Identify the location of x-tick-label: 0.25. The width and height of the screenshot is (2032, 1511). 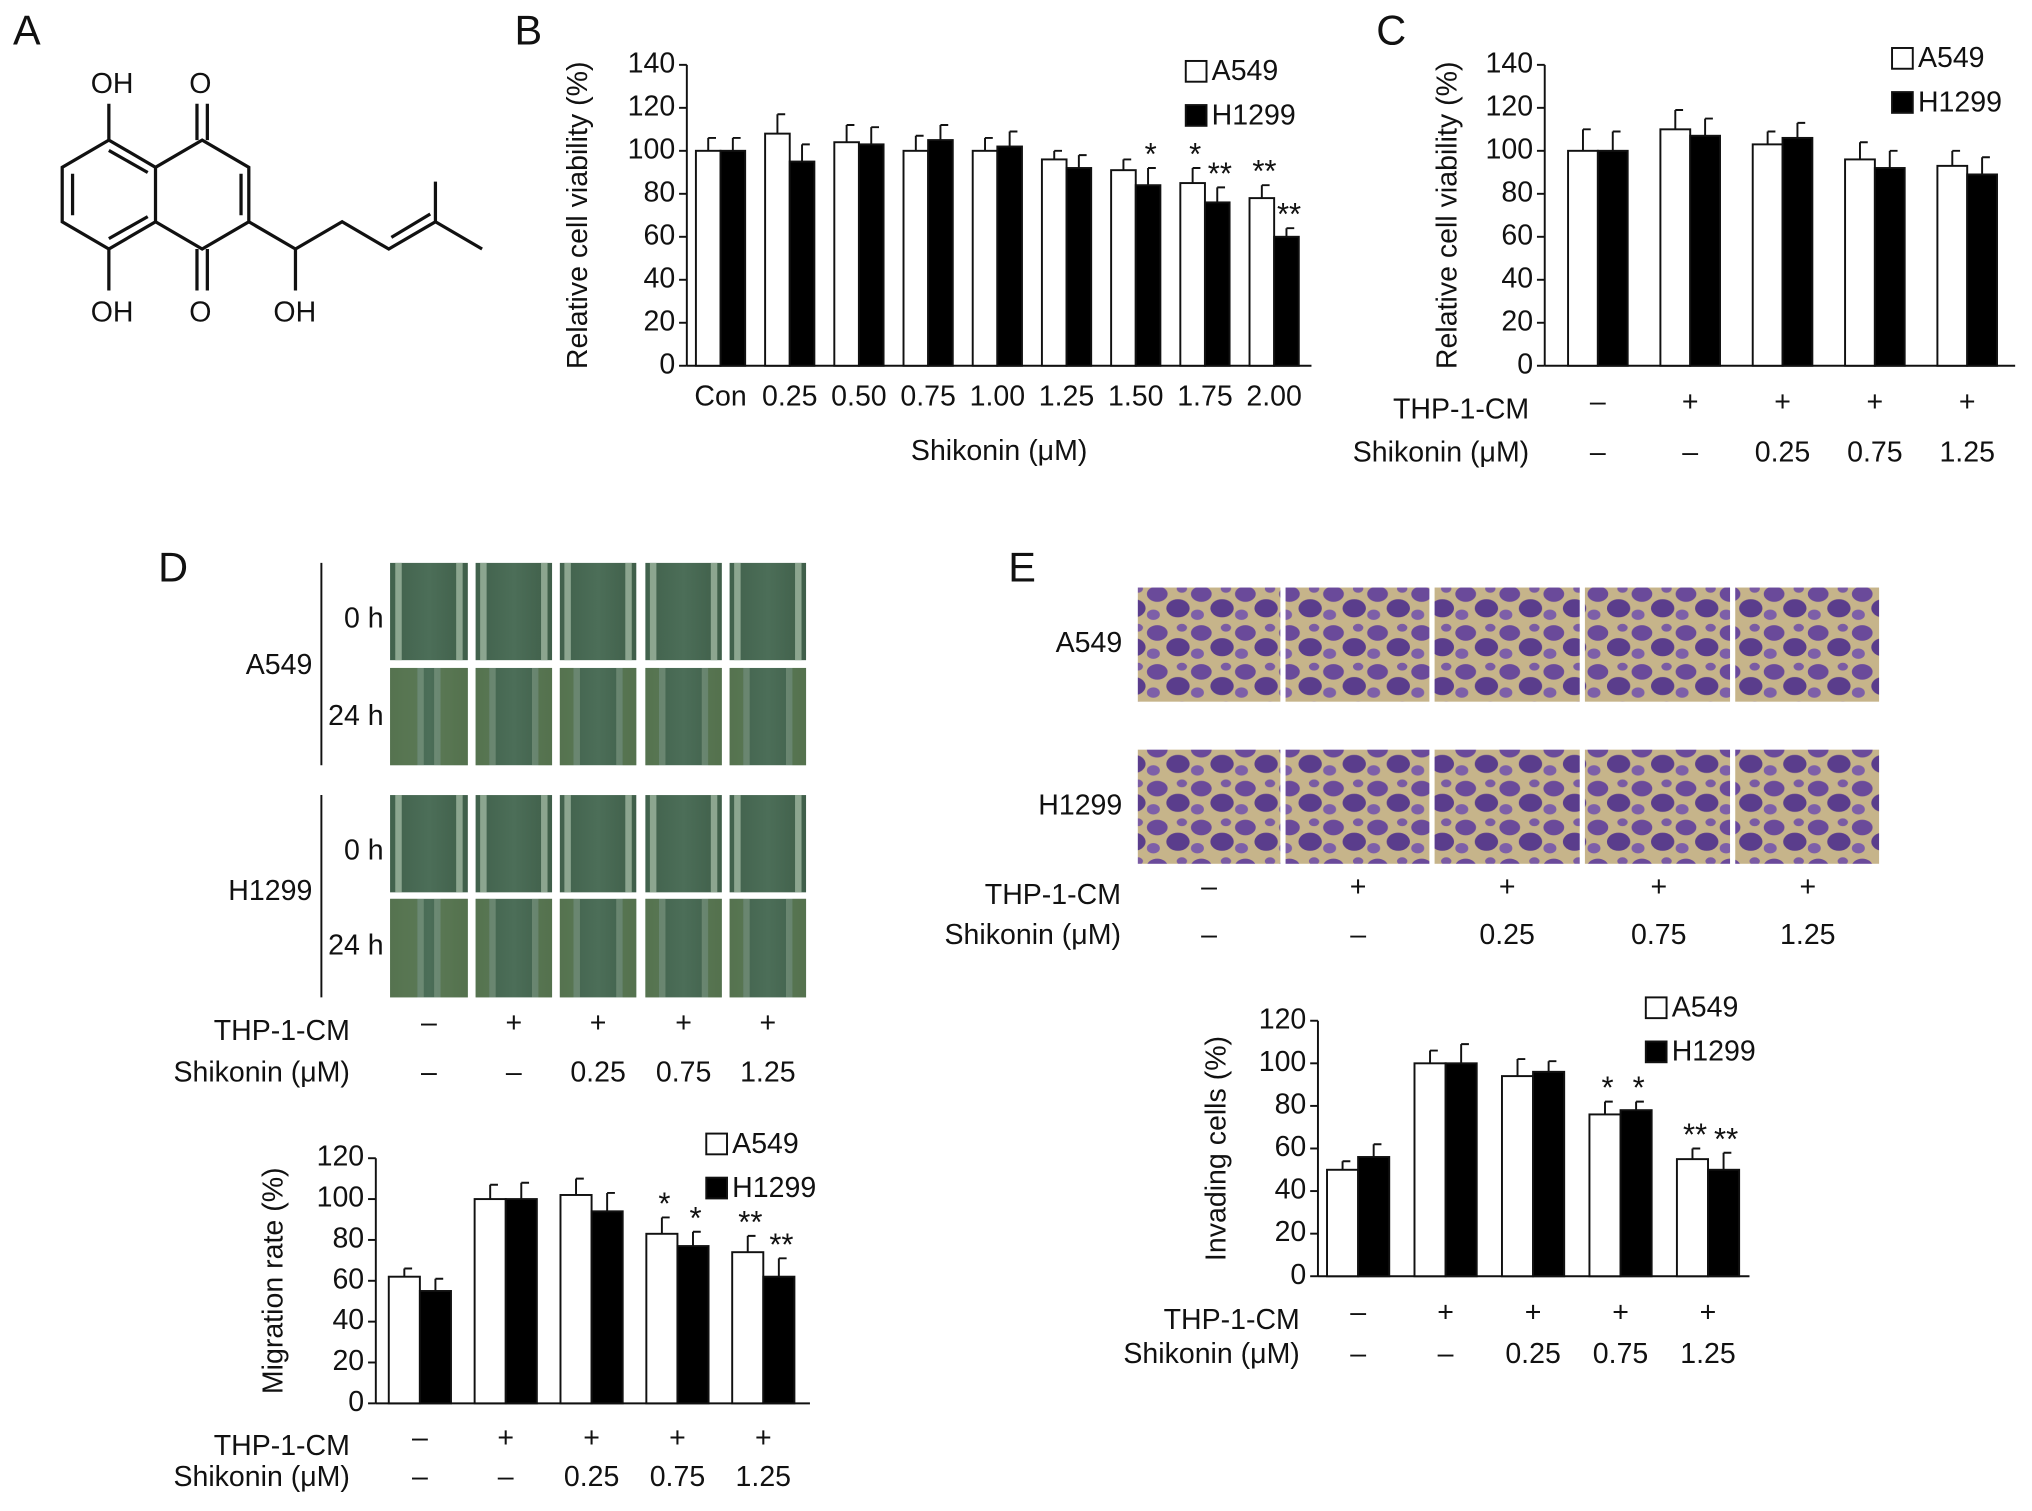
(789, 397).